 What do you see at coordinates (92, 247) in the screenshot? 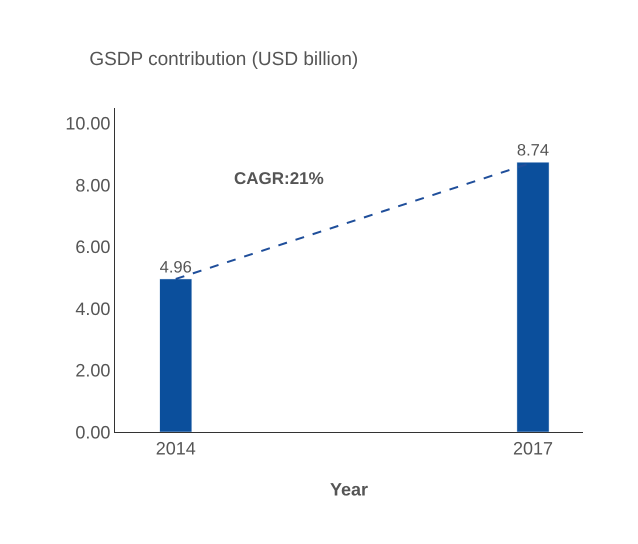
I see `y-tick-label: 6.00` at bounding box center [92, 247].